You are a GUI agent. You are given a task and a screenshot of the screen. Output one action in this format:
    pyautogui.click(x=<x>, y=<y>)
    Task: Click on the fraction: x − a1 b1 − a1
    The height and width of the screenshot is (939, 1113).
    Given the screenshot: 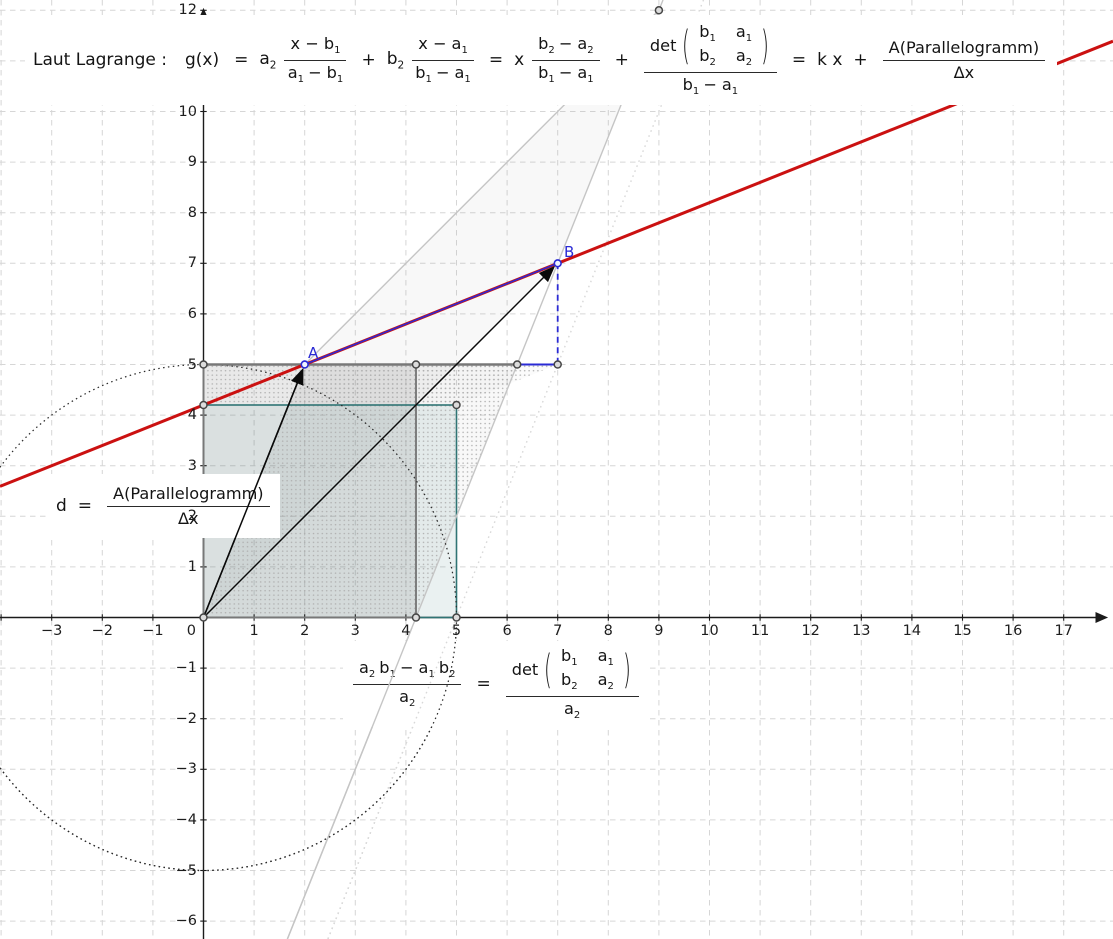 What is the action you would take?
    pyautogui.click(x=443, y=59)
    